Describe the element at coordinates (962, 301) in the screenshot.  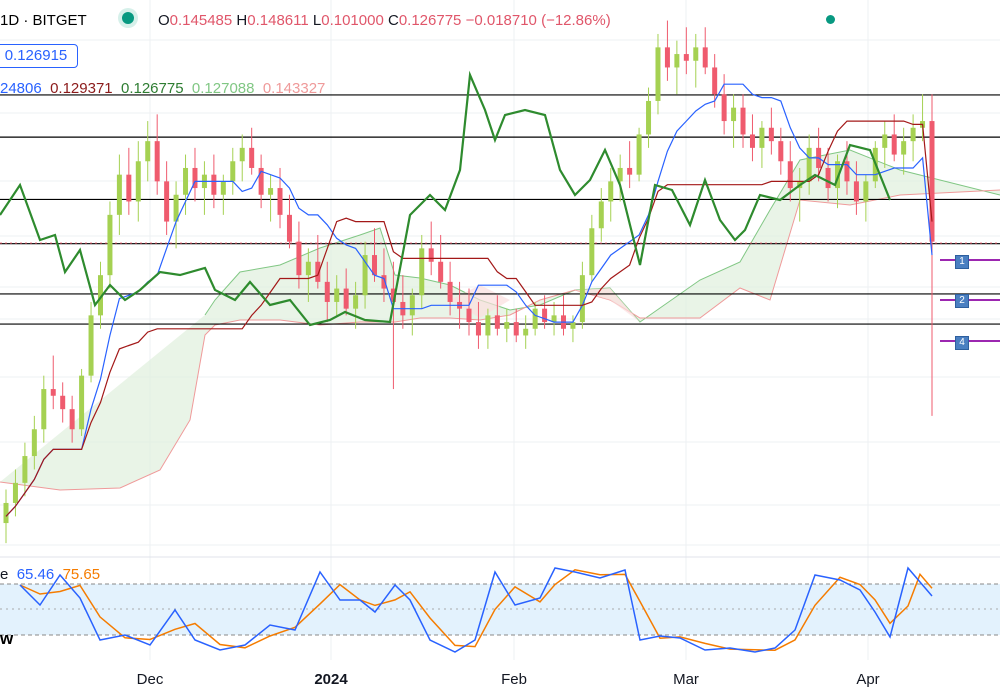
I see `level-tag-2: 2` at that location.